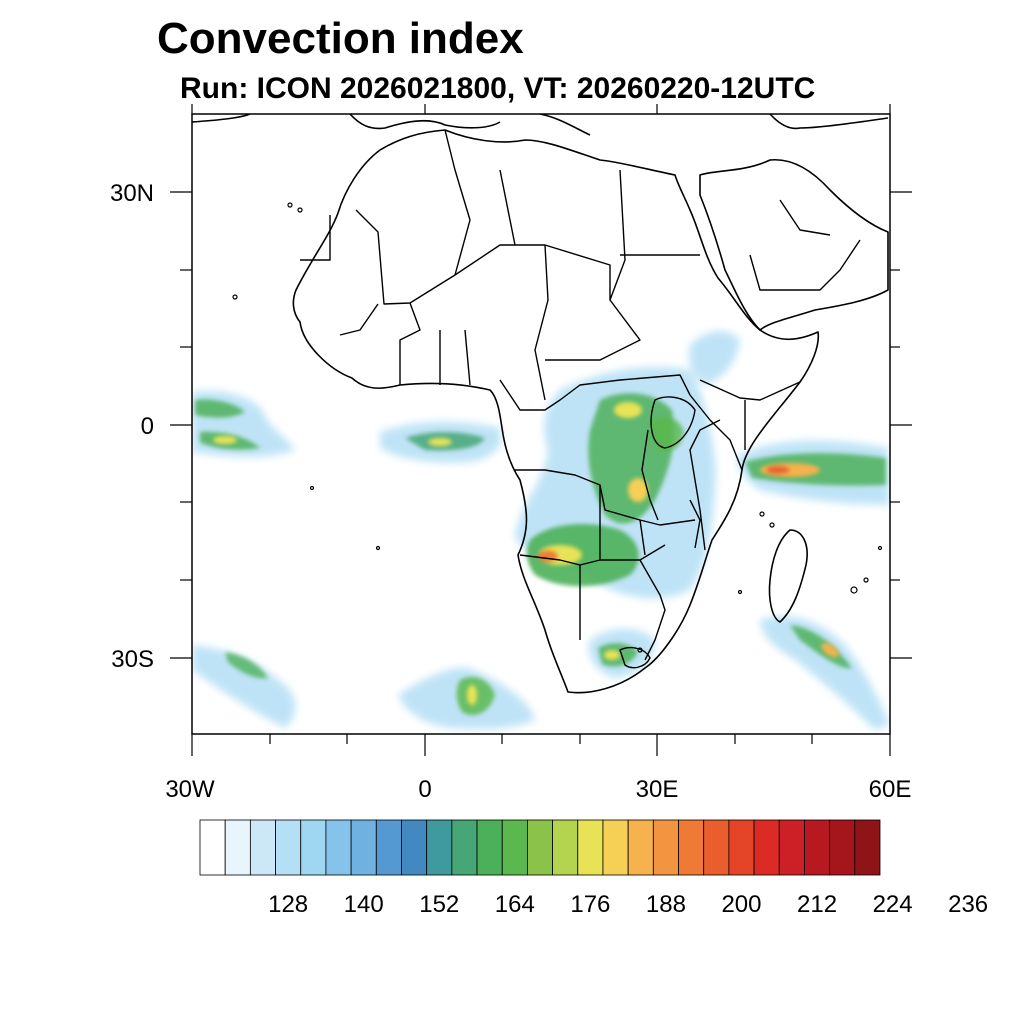 The image size is (1024, 1024). What do you see at coordinates (590, 904) in the screenshot?
I see `colorbar-label: 176` at bounding box center [590, 904].